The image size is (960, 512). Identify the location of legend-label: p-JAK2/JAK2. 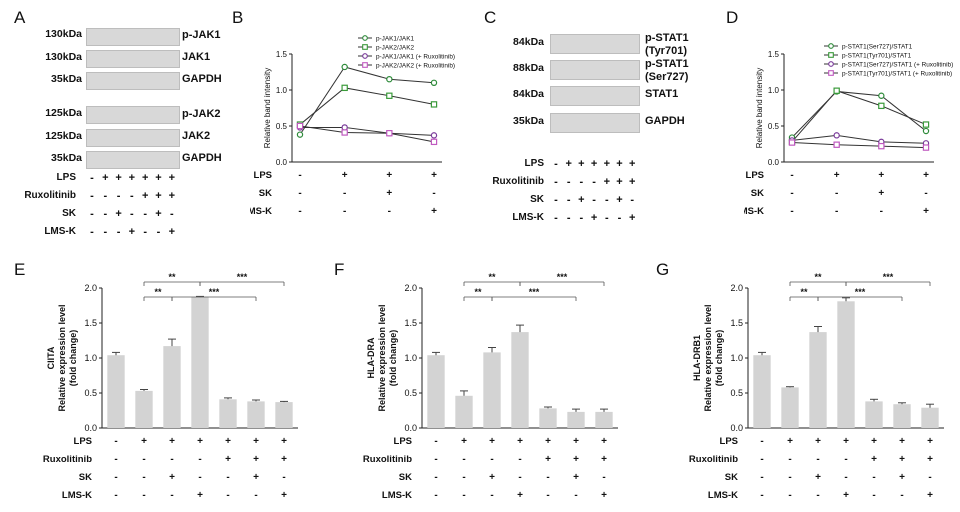
(395, 48).